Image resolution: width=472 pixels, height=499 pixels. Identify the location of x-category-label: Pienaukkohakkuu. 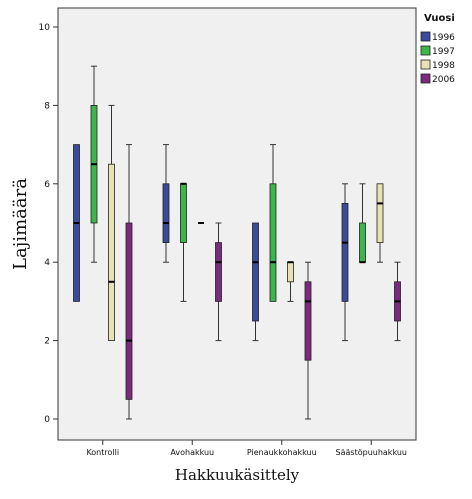
(282, 452).